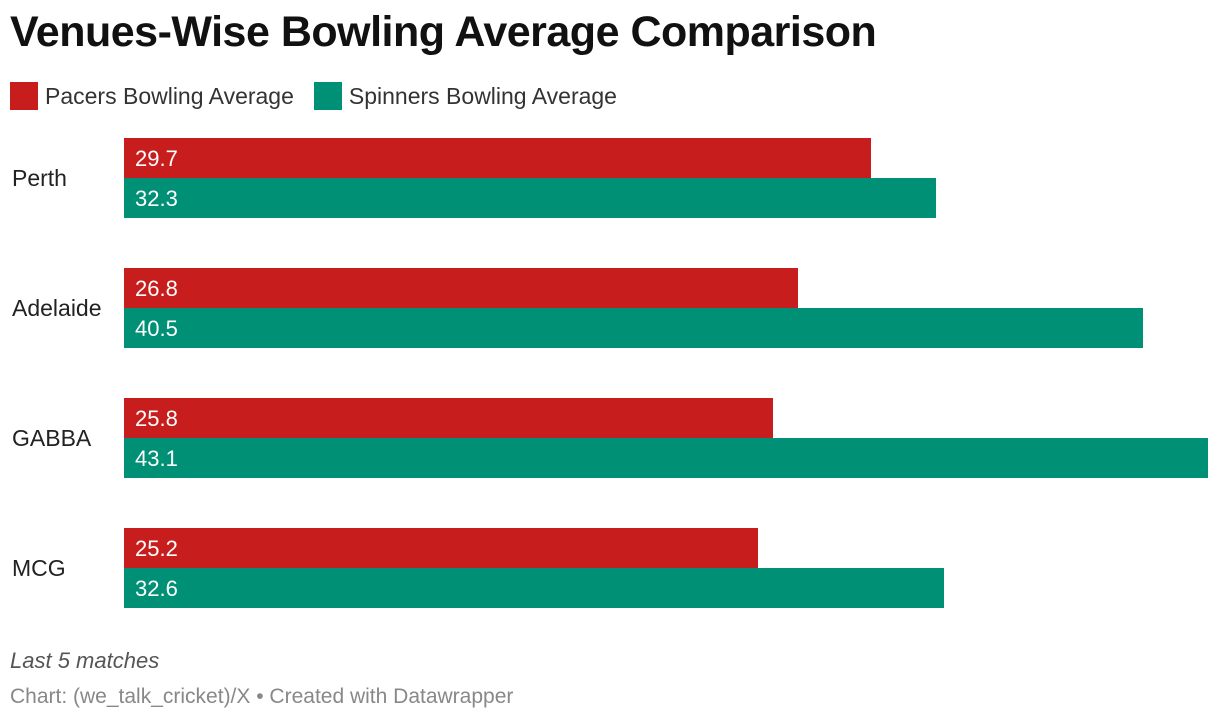 This screenshot has height=724, width=1220. Describe the element at coordinates (448, 418) in the screenshot. I see `bar-pacers-gabba` at that location.